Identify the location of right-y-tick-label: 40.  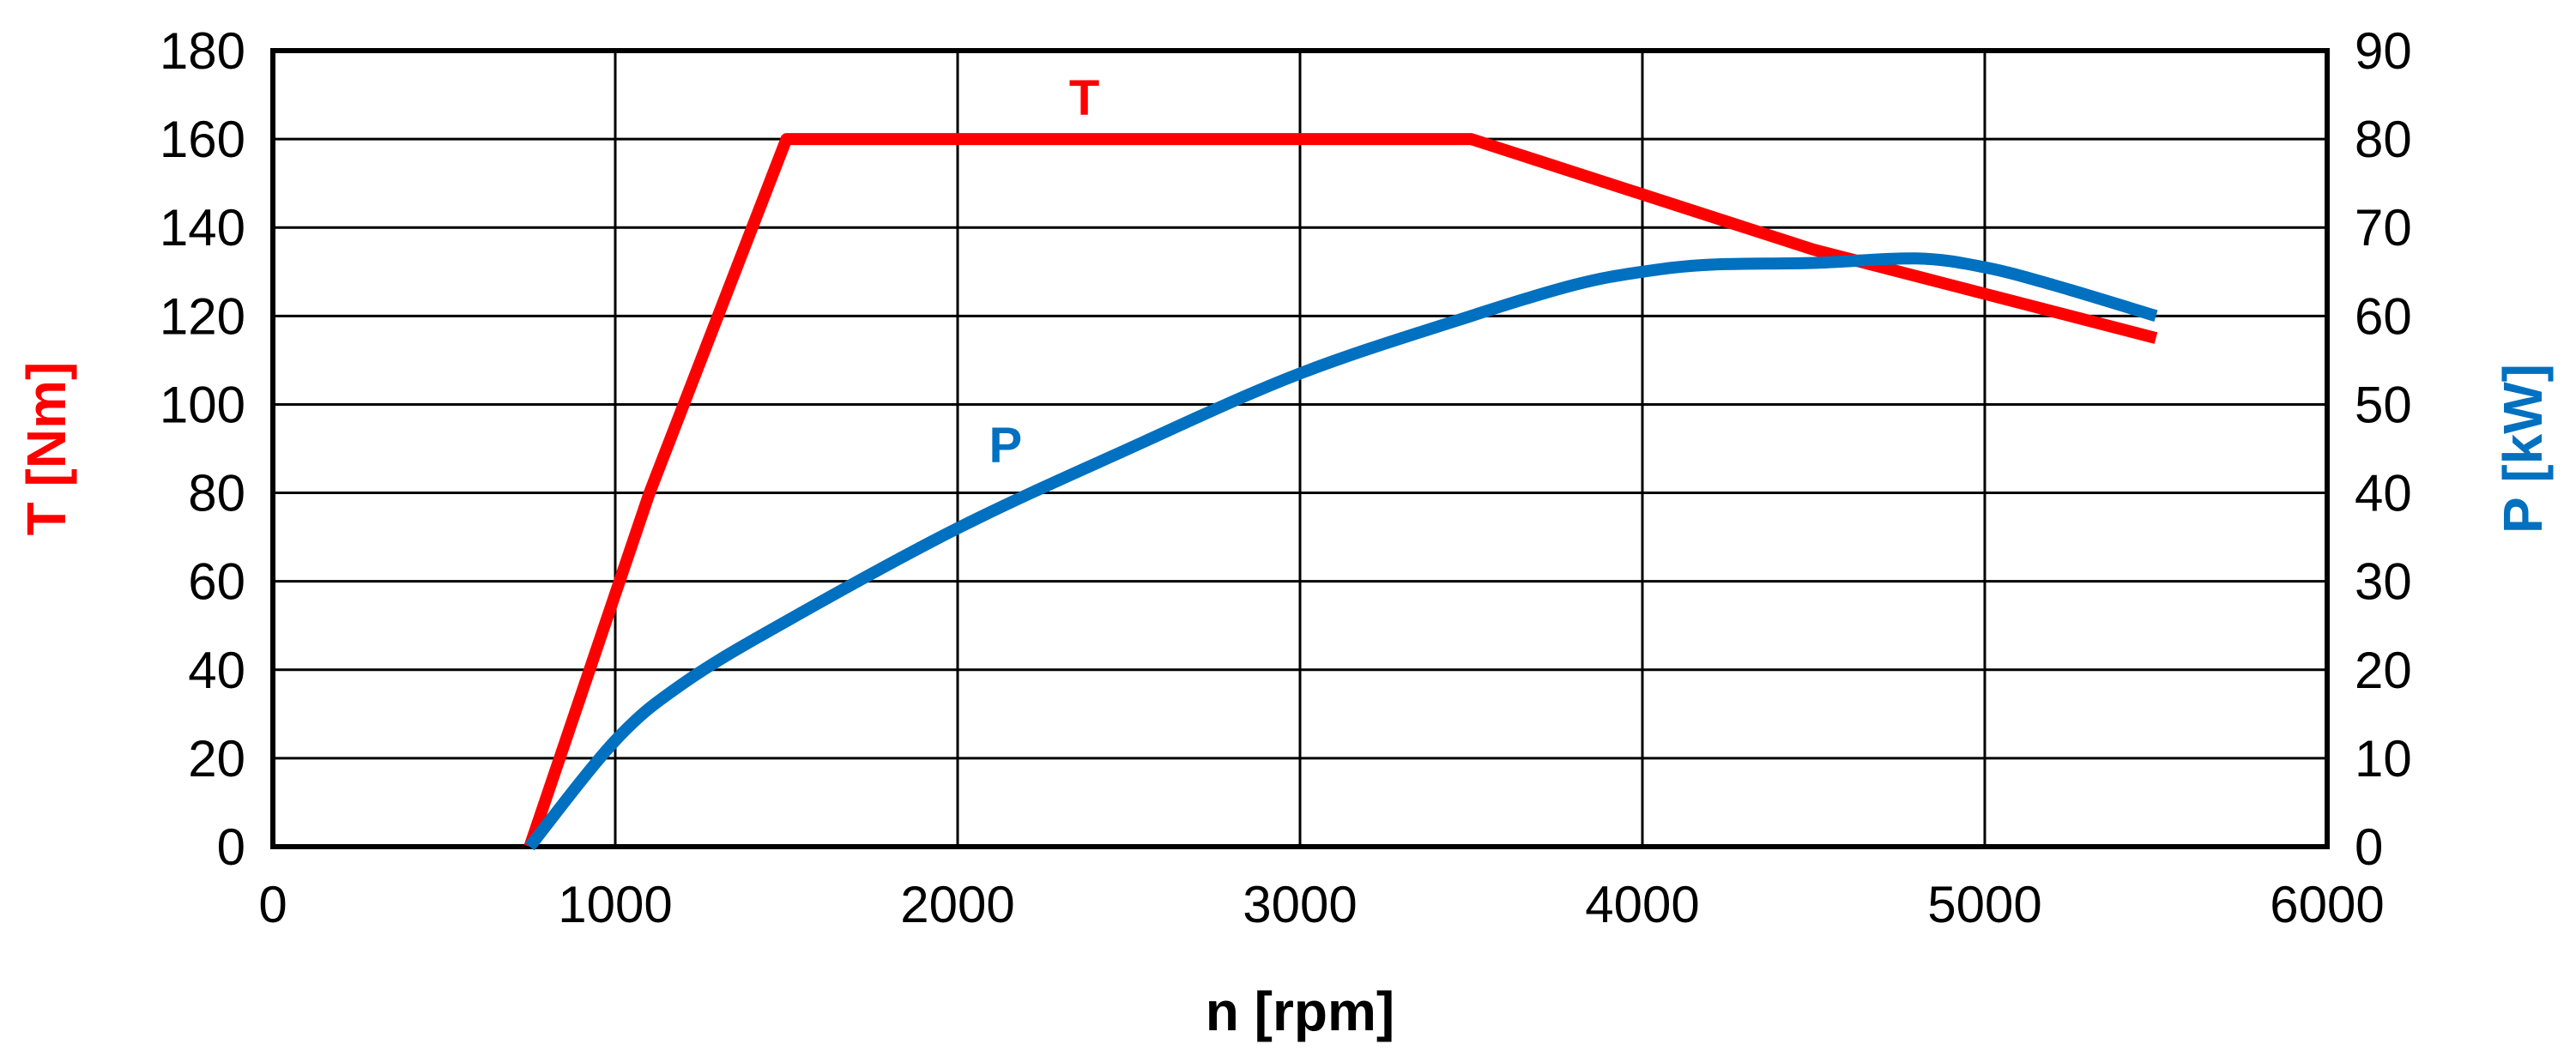
(2383, 493).